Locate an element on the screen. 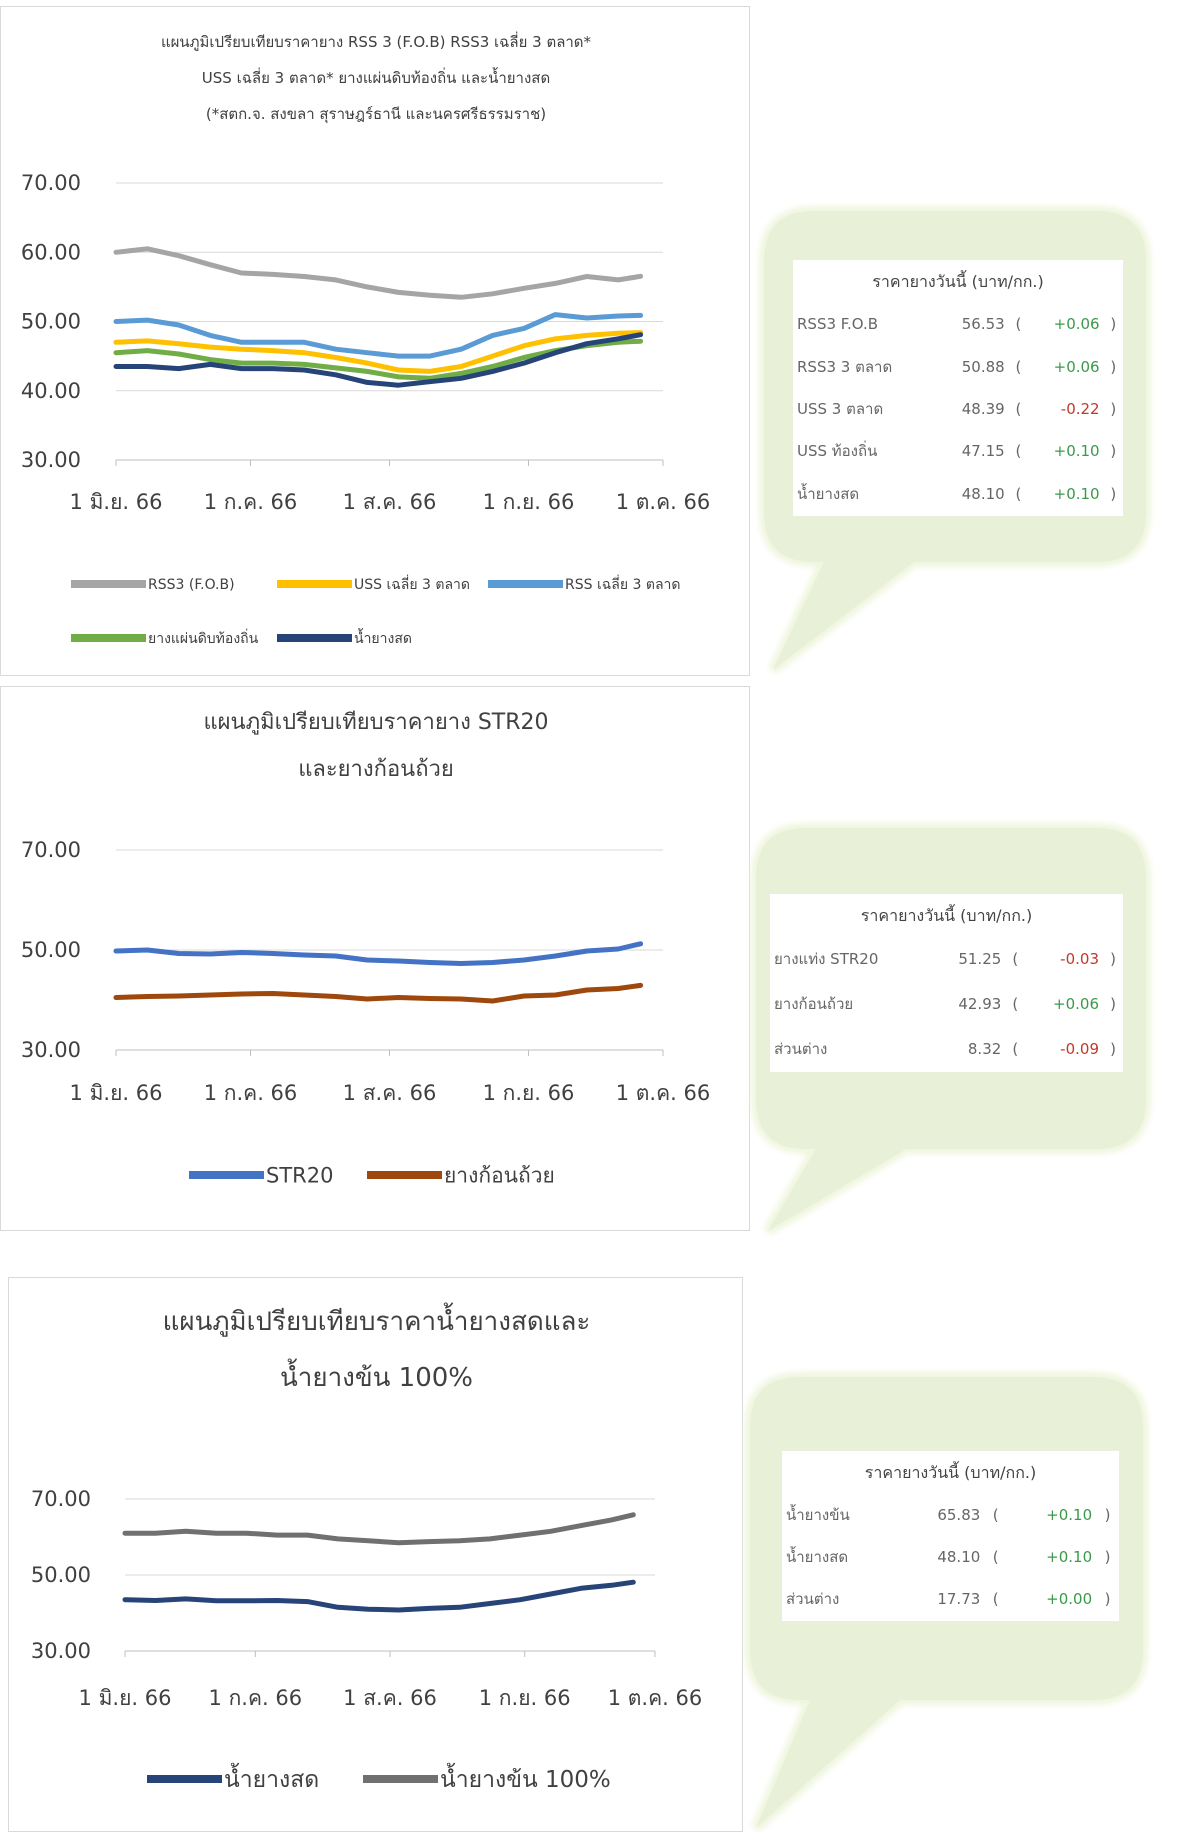 The width and height of the screenshot is (1200, 1833). price-change: +0.00 is located at coordinates (1069, 1599).